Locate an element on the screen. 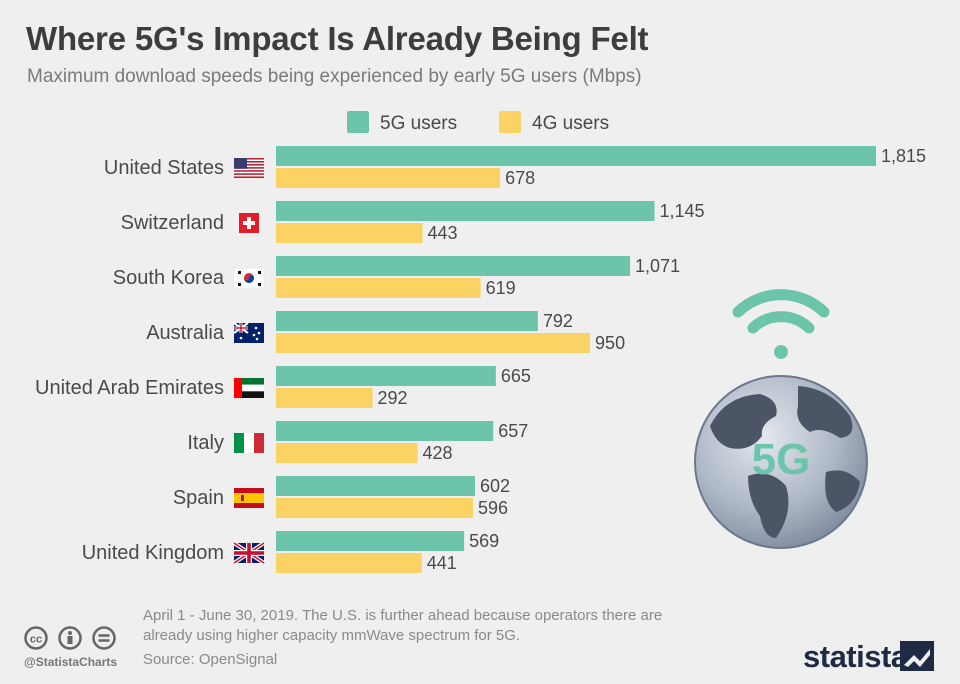 Image resolution: width=960 pixels, height=684 pixels. category-label: Australia is located at coordinates (185, 333).